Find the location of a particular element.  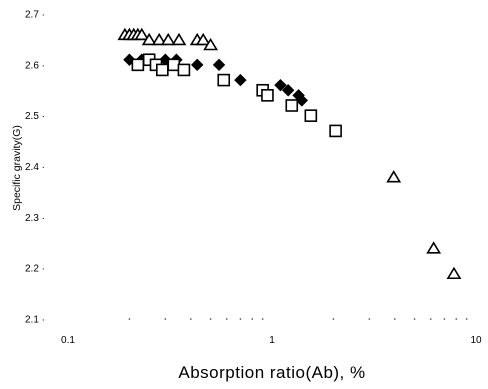

y-tick-label: 2.5 · is located at coordinates (35, 116).